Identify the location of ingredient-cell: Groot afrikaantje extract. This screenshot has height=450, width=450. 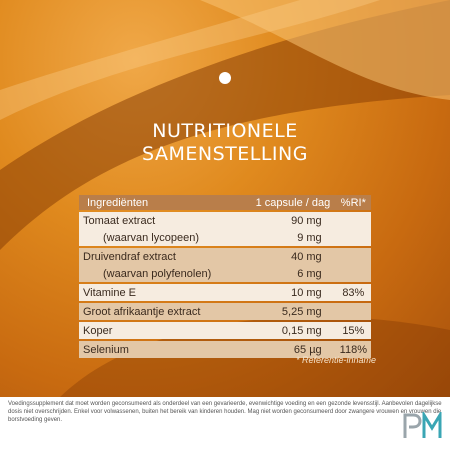
(165, 311).